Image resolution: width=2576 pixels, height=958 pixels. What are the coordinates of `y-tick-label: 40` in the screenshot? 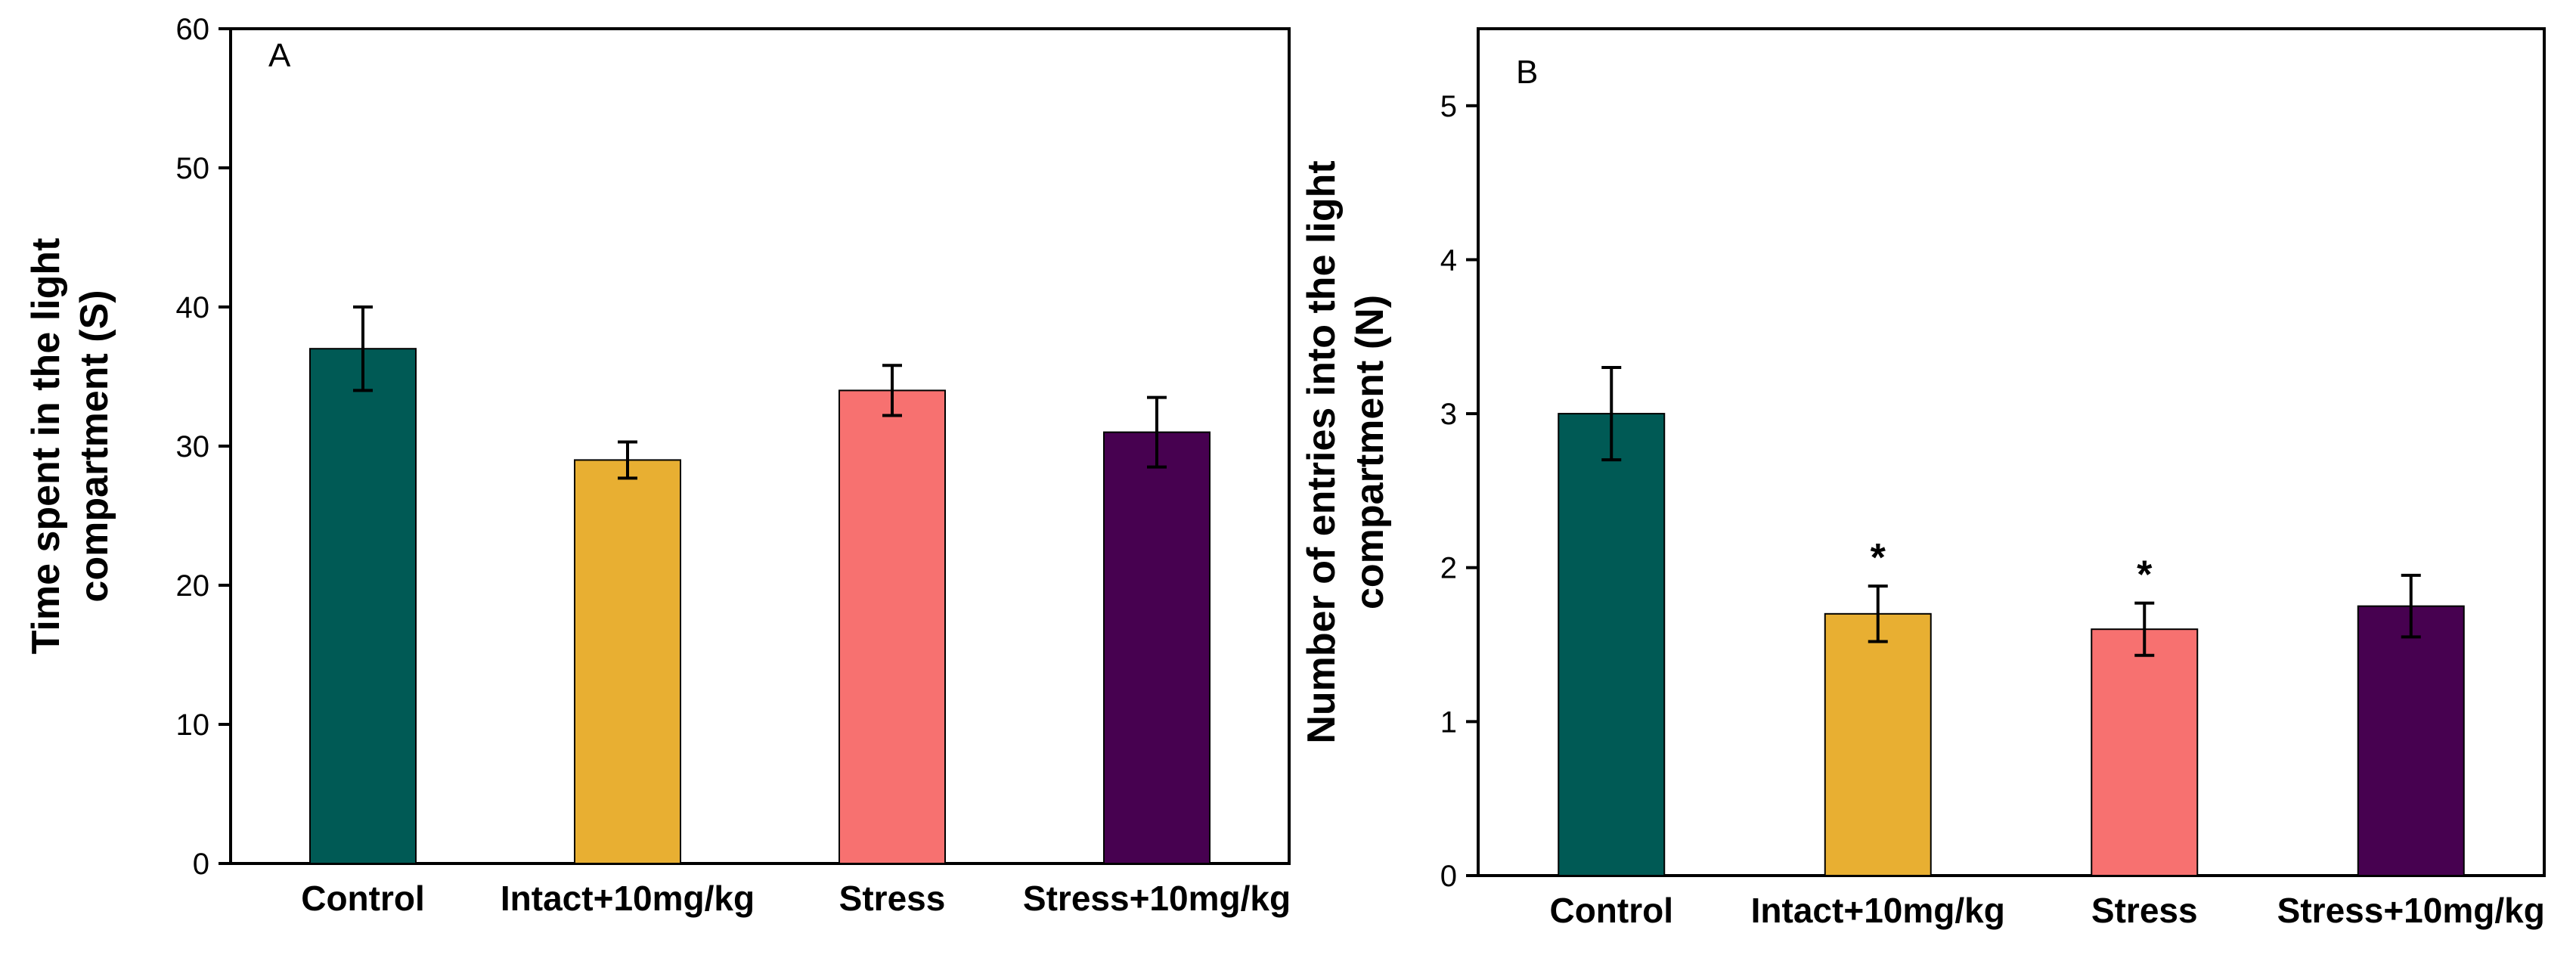 It's located at (193, 308).